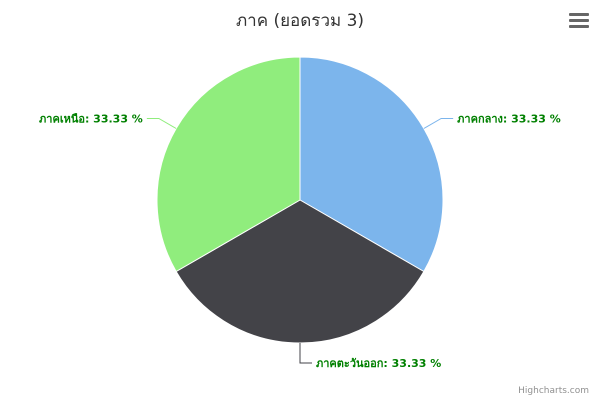  I want to click on credits-link: Highcharts.com, so click(553, 391).